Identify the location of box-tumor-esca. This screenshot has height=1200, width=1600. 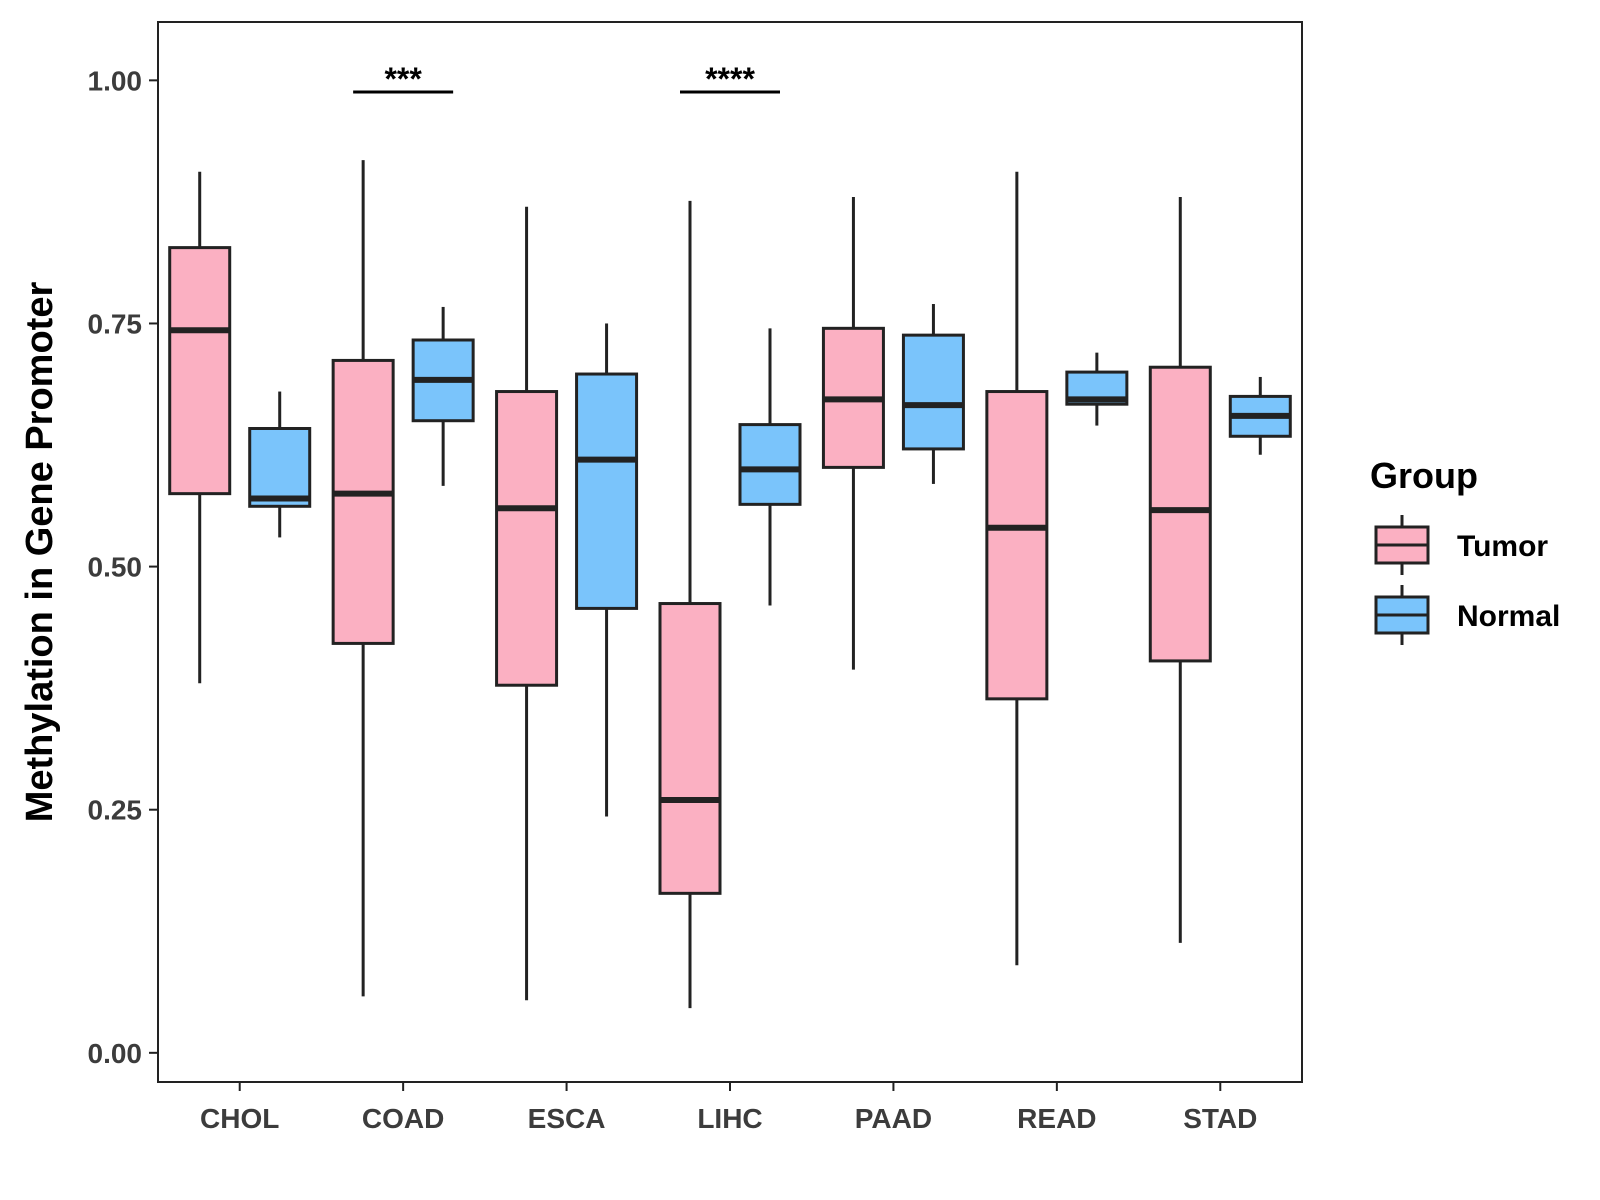
(527, 603).